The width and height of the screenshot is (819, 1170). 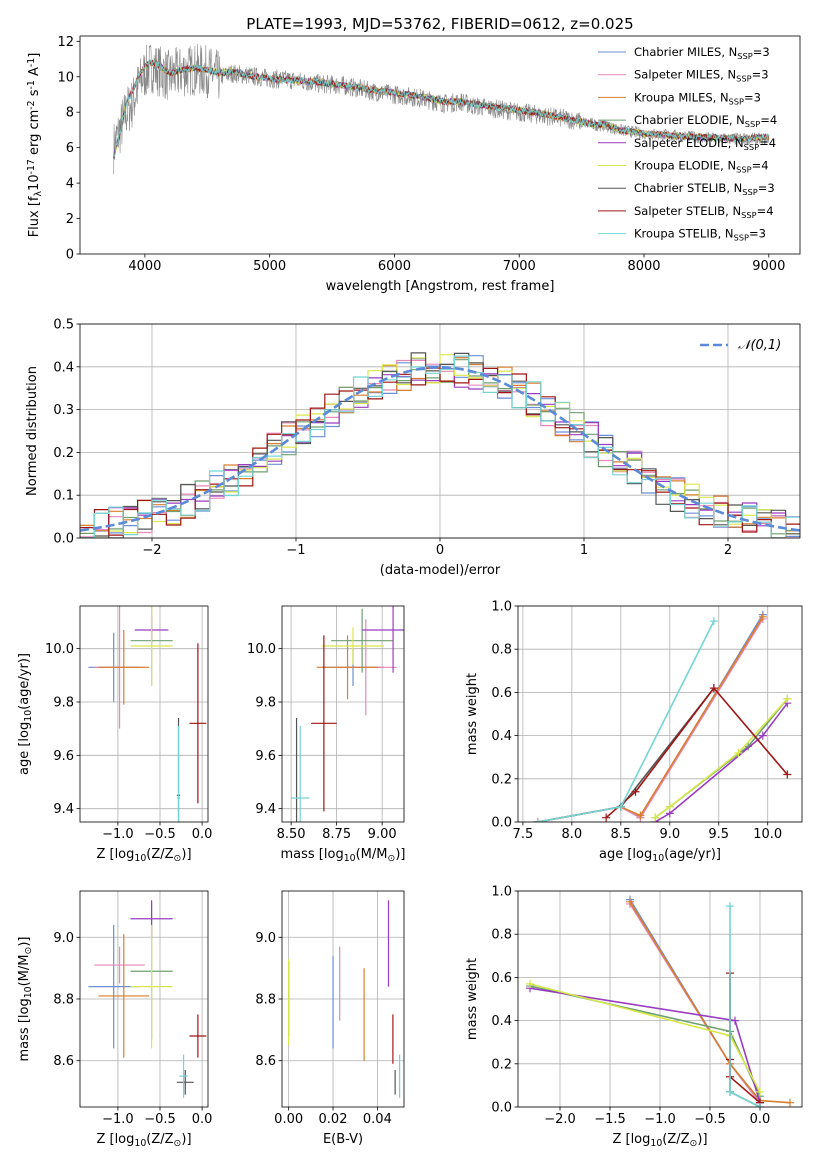 I want to click on x-tick-label: 10.0, so click(x=767, y=834).